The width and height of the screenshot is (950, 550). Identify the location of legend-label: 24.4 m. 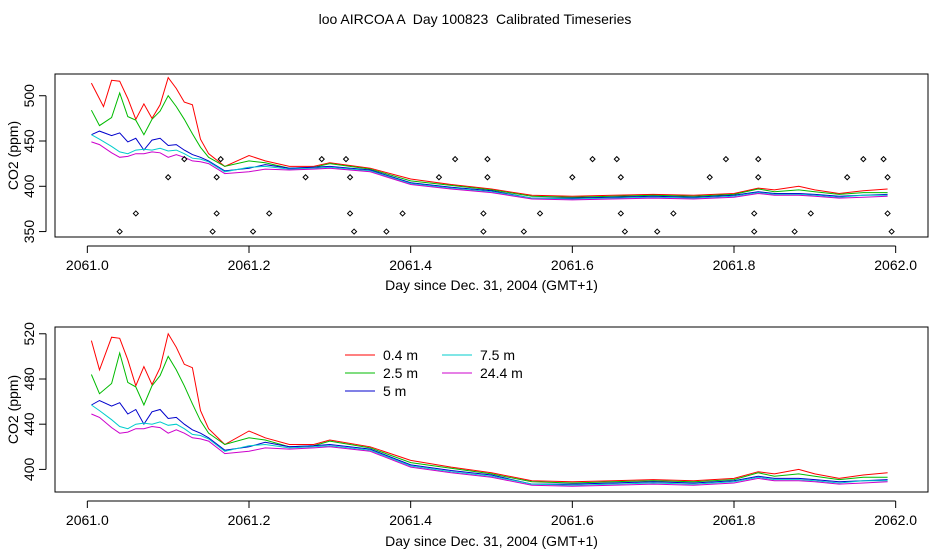
(501, 373).